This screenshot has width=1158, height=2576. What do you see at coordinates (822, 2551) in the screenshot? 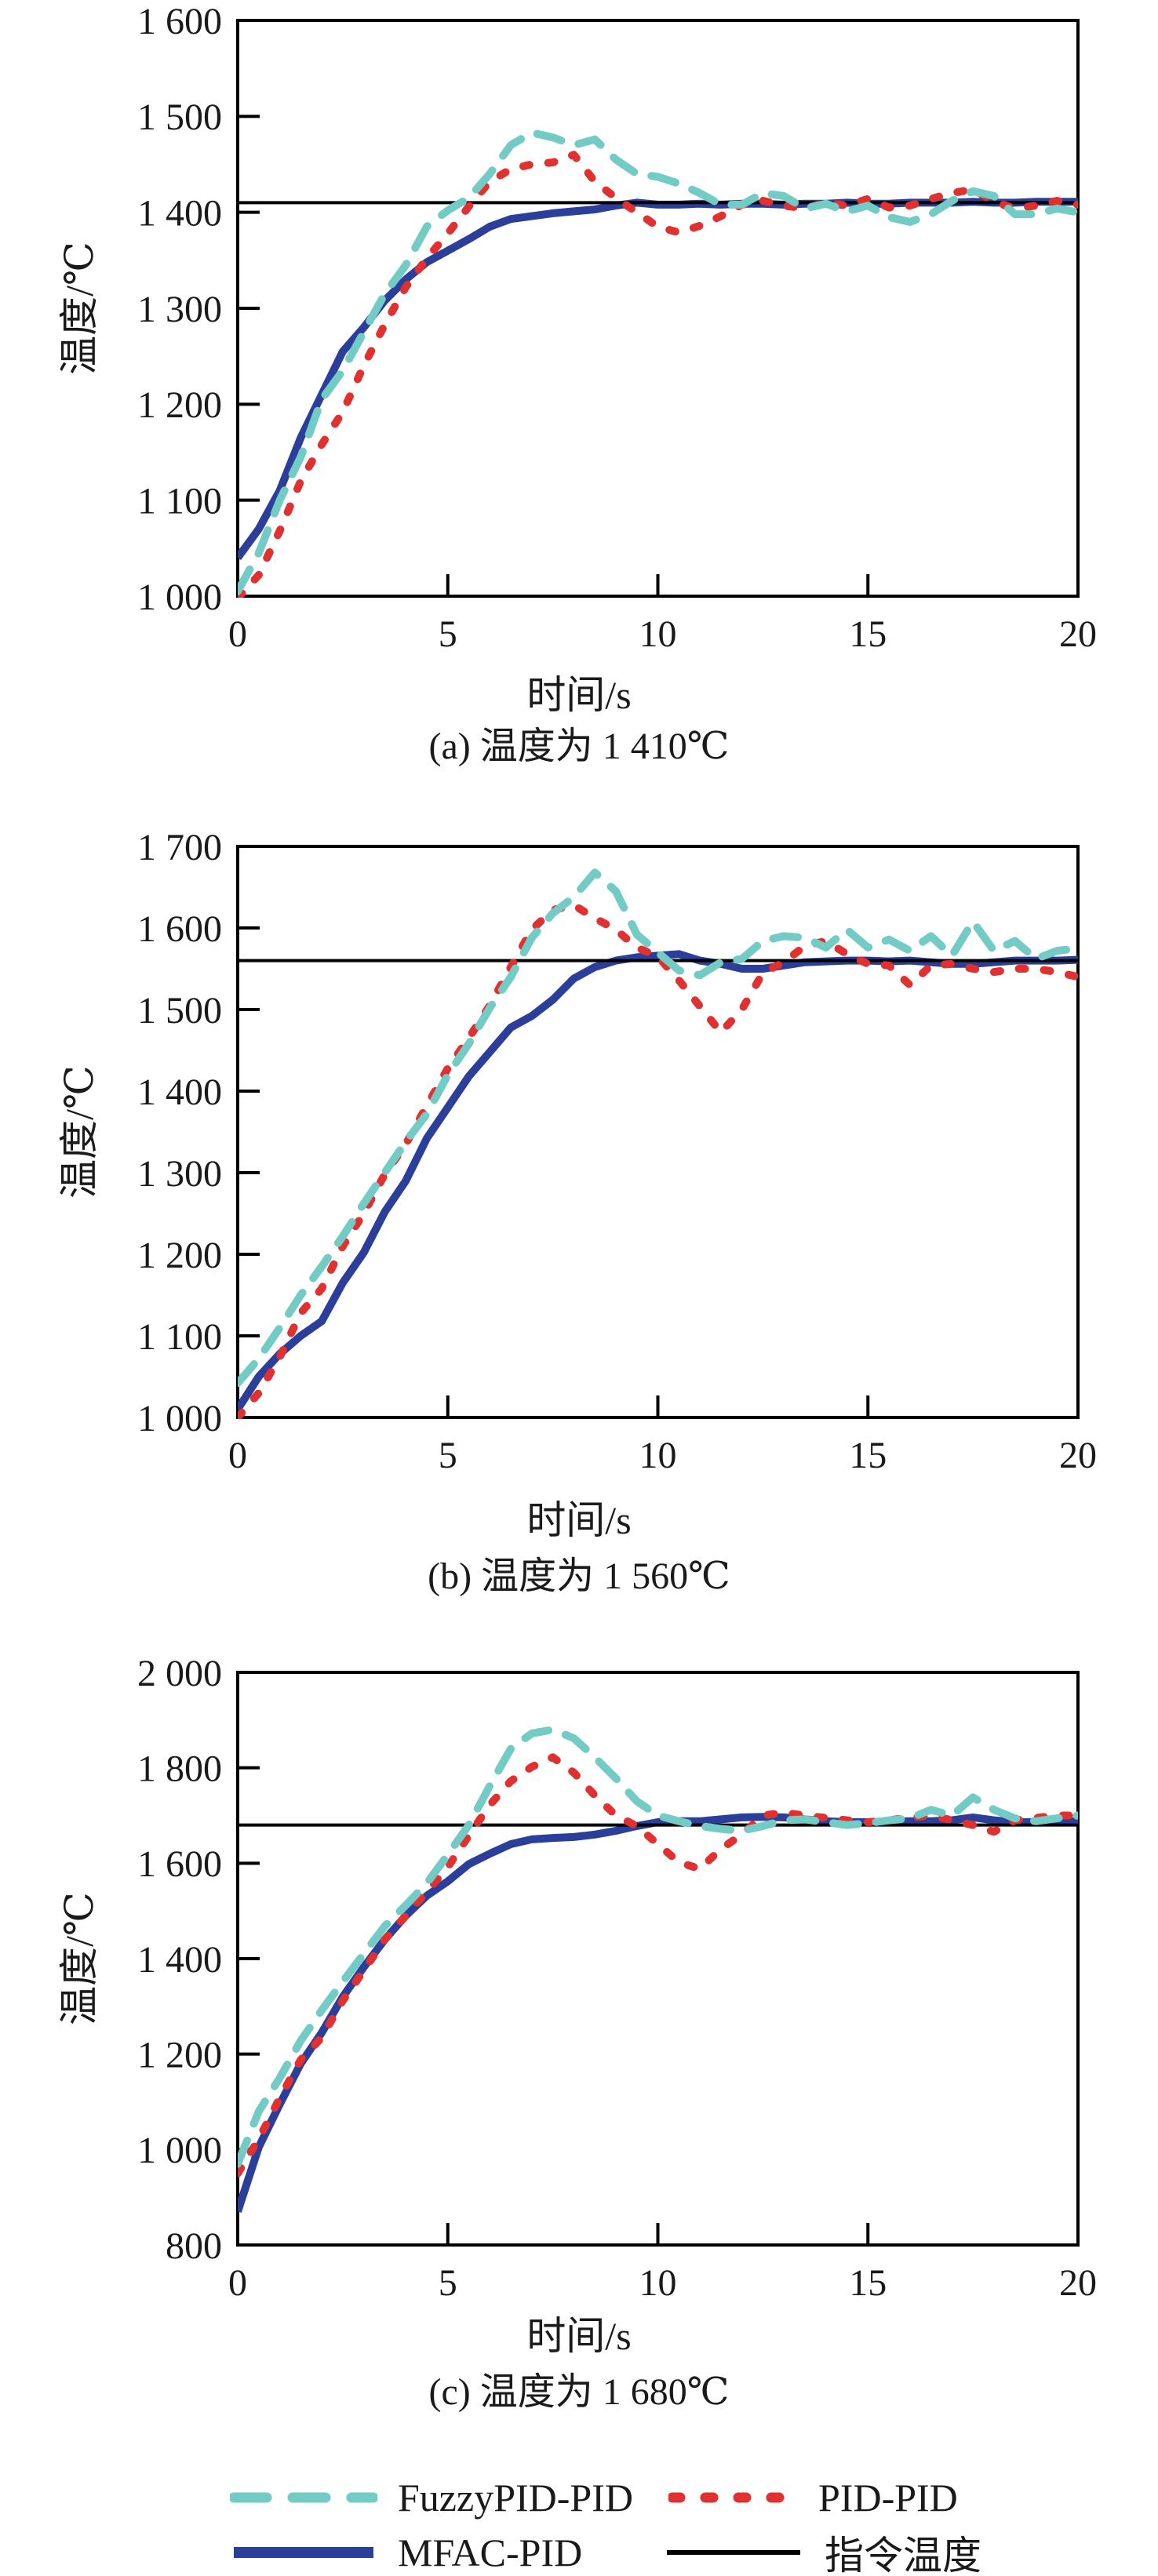
I see `legend-item-command-temperature: 指令温度` at bounding box center [822, 2551].